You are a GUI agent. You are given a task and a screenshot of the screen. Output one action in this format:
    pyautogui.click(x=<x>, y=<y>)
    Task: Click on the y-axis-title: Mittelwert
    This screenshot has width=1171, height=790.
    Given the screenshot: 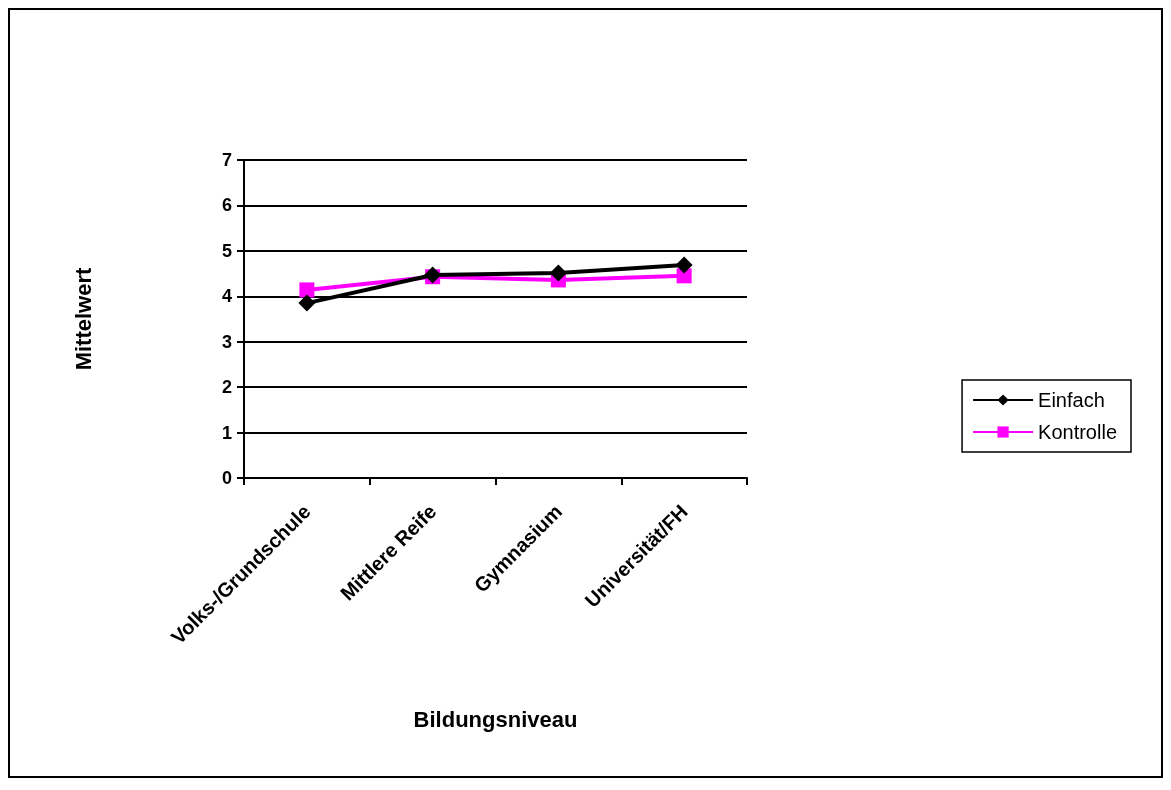 What is the action you would take?
    pyautogui.click(x=83, y=319)
    